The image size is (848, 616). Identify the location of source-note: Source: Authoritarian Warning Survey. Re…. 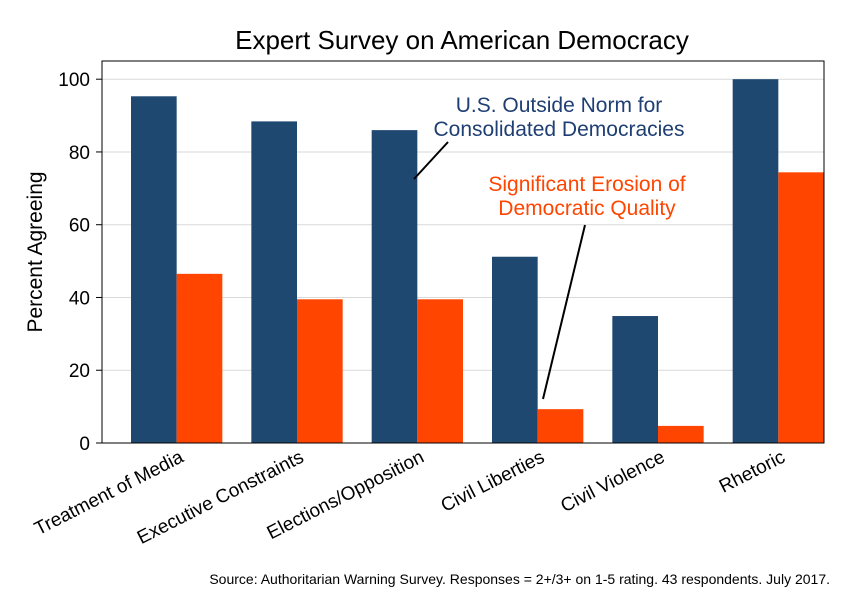
(519, 579).